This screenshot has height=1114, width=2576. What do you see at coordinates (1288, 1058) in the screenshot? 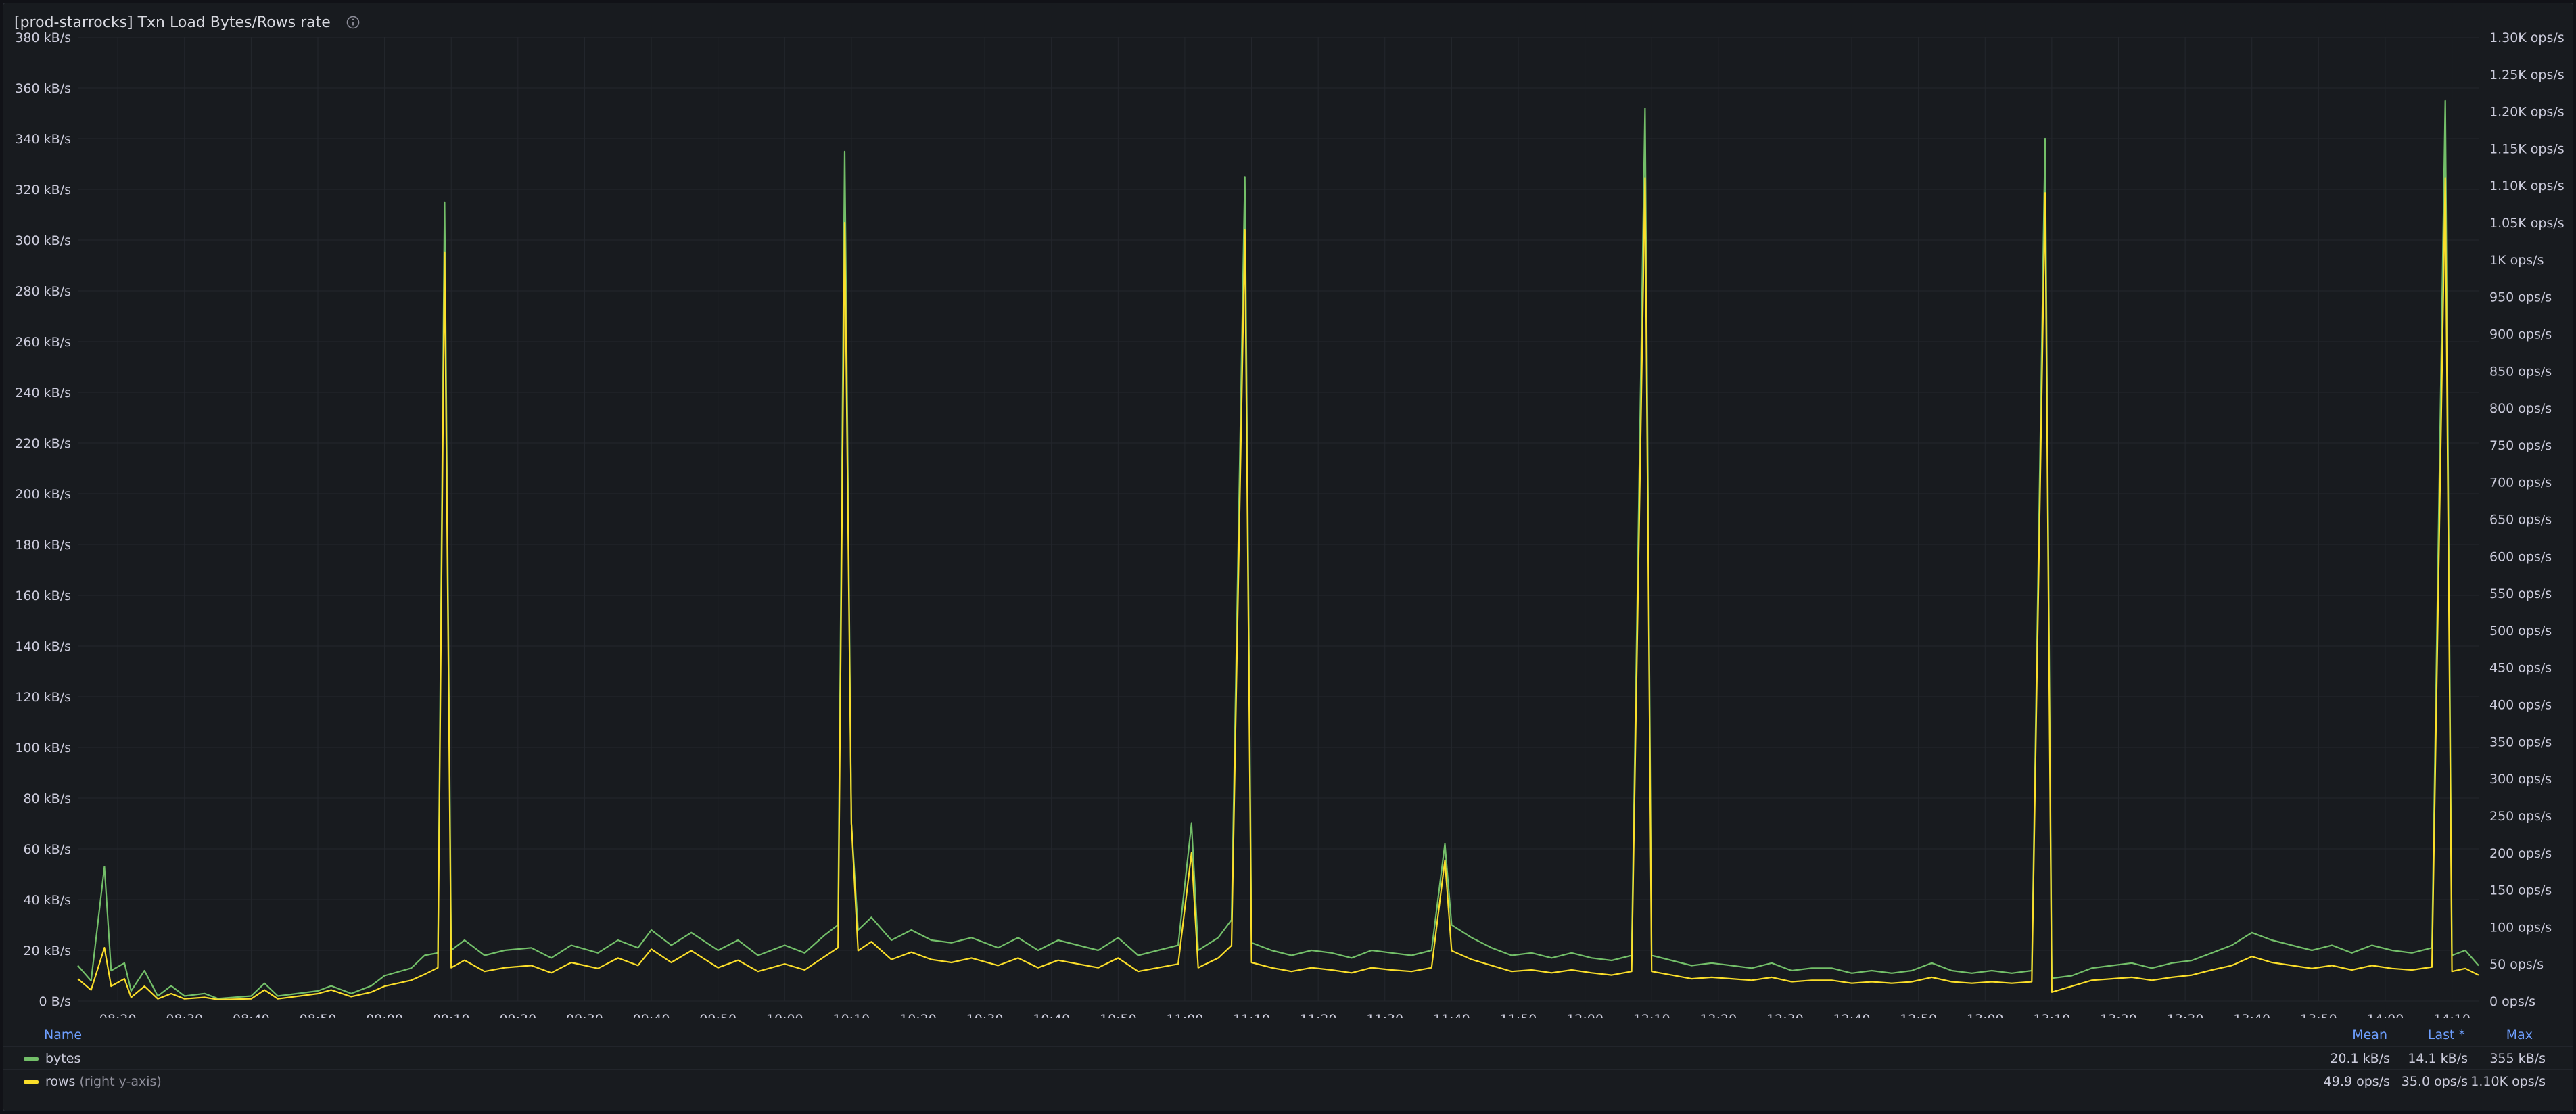
I see `legend-row-bytes: bytes 20.1 kB/s 14.1 kB/s 355 kB/s` at bounding box center [1288, 1058].